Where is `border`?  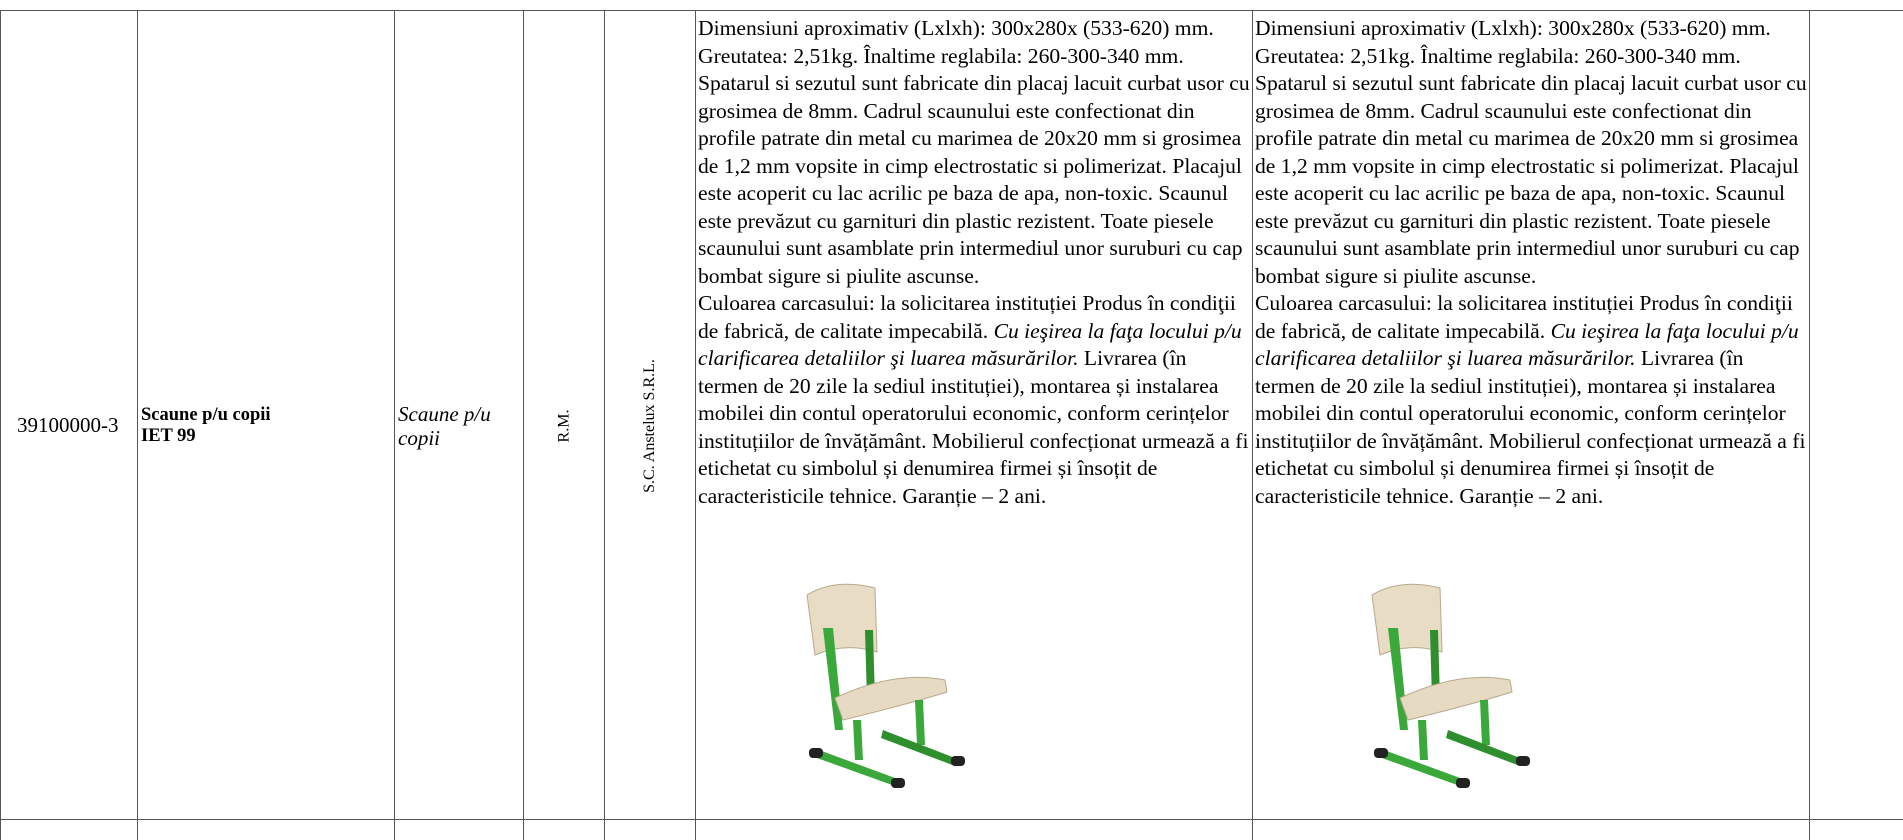
border is located at coordinates (951, 819).